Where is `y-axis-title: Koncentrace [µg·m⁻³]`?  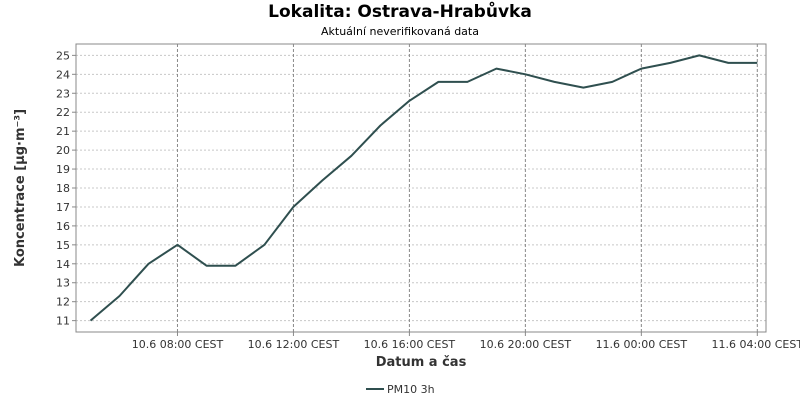 y-axis-title: Koncentrace [µg·m⁻³] is located at coordinates (20, 188).